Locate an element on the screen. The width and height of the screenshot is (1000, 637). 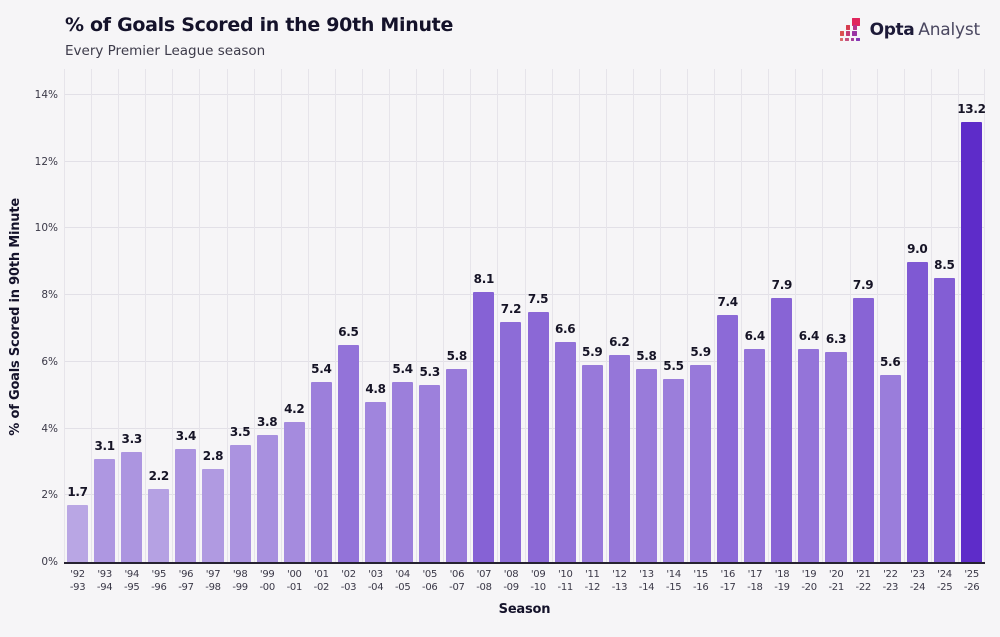
bar-value-label: 5.8 is located at coordinates (646, 355).